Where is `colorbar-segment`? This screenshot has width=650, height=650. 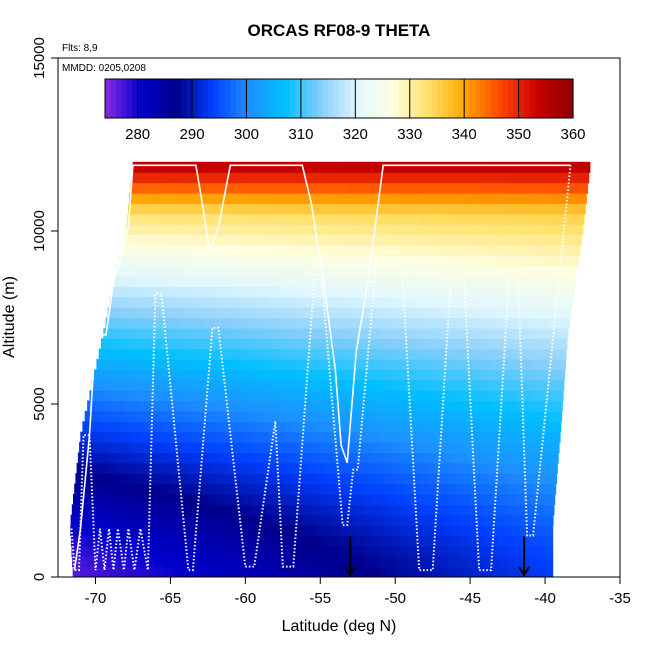 colorbar-segment is located at coordinates (363, 98).